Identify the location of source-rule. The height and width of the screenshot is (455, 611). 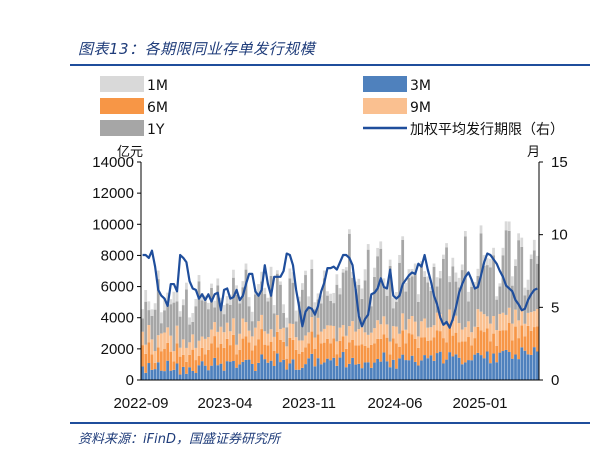
(330, 423).